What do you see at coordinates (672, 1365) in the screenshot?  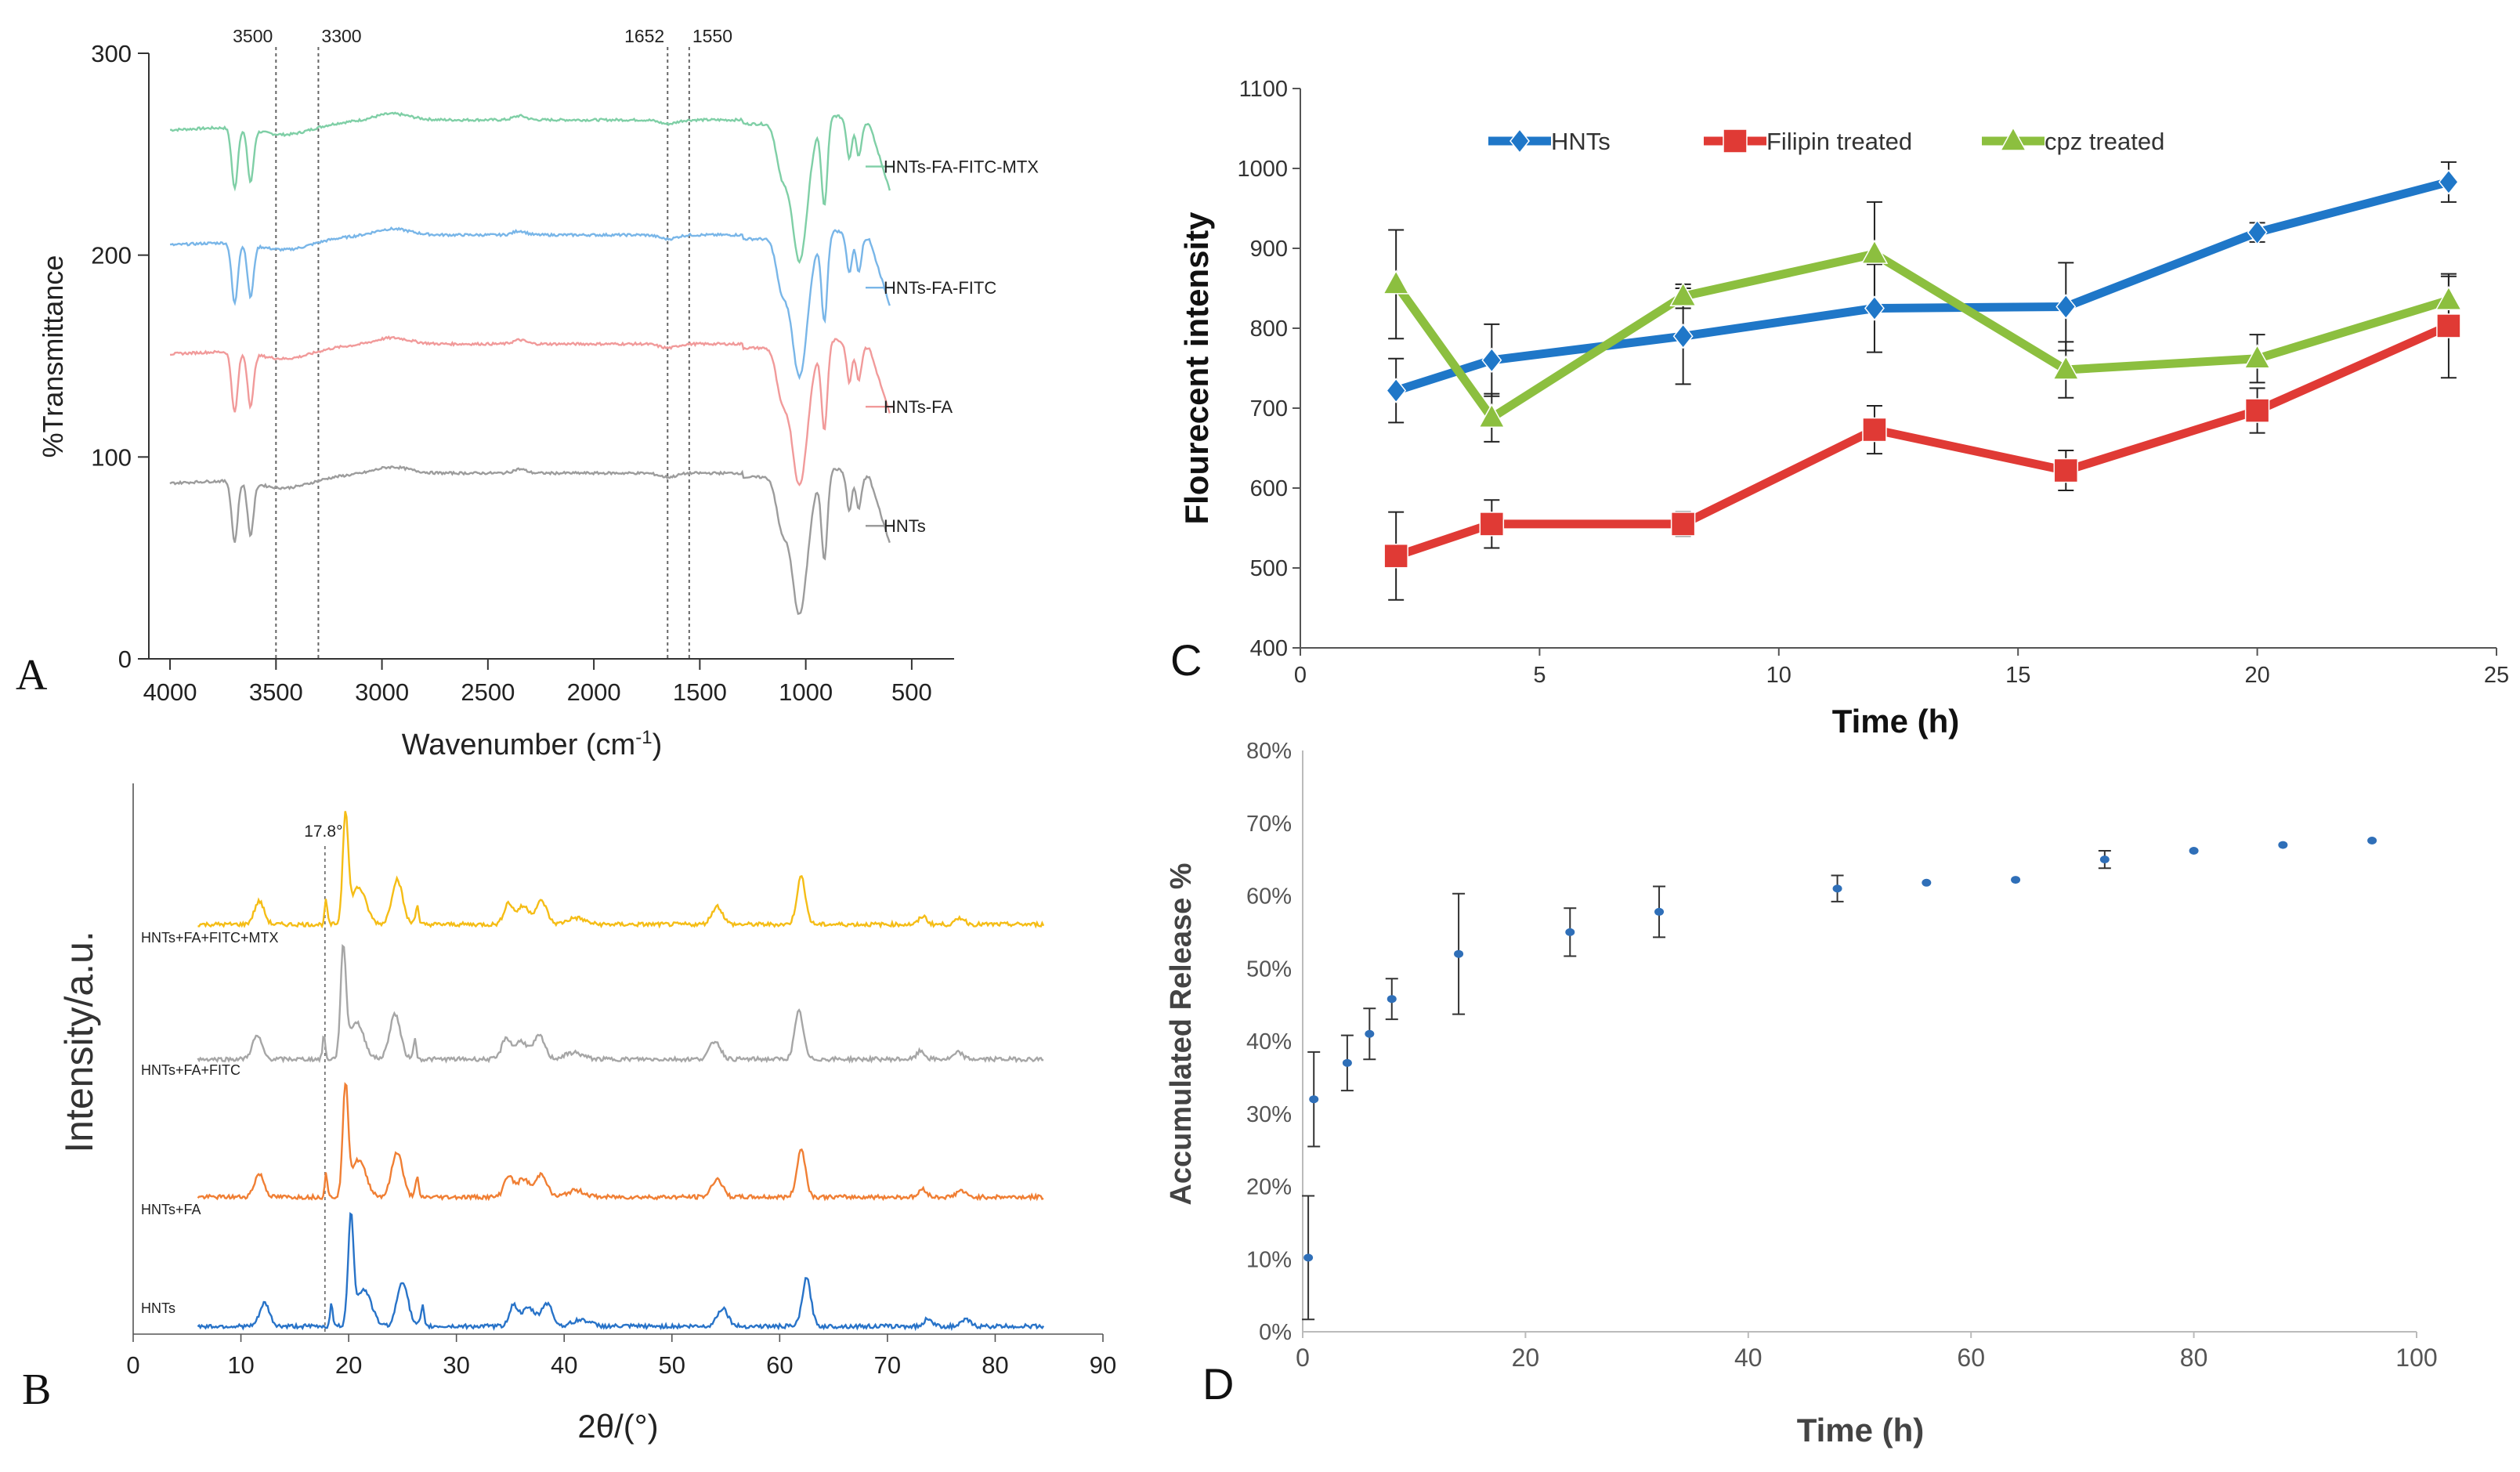 I see `x-tick-label: 50` at bounding box center [672, 1365].